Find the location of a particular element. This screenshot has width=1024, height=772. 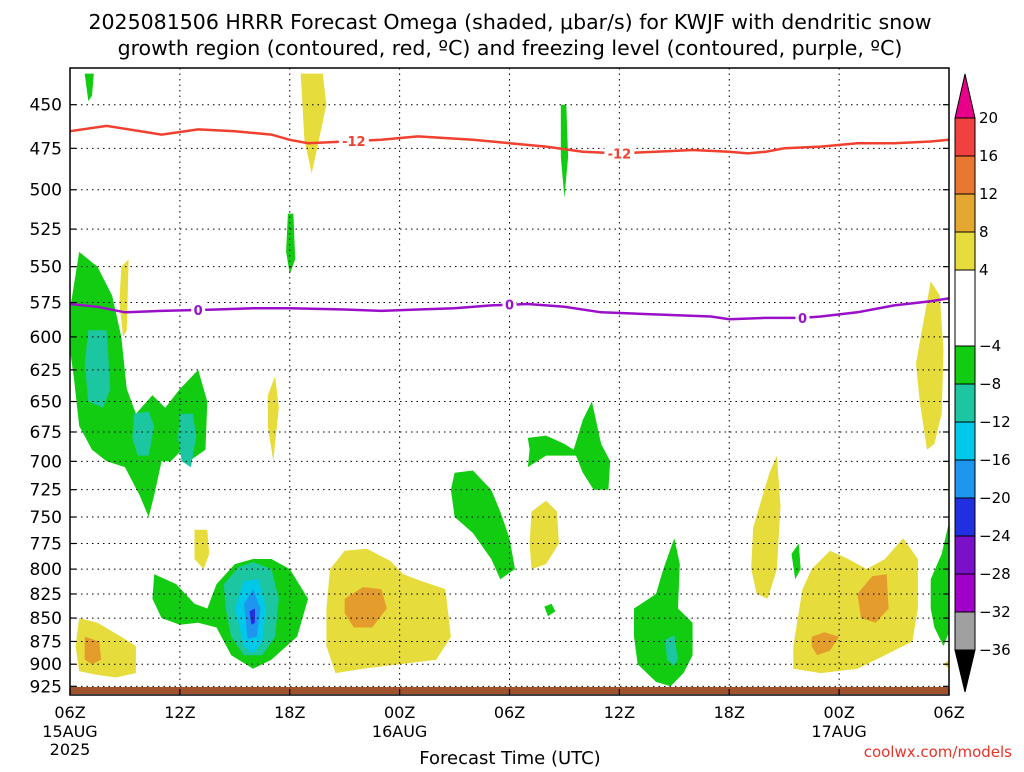

y-tick-label: 850 is located at coordinates (46, 619).